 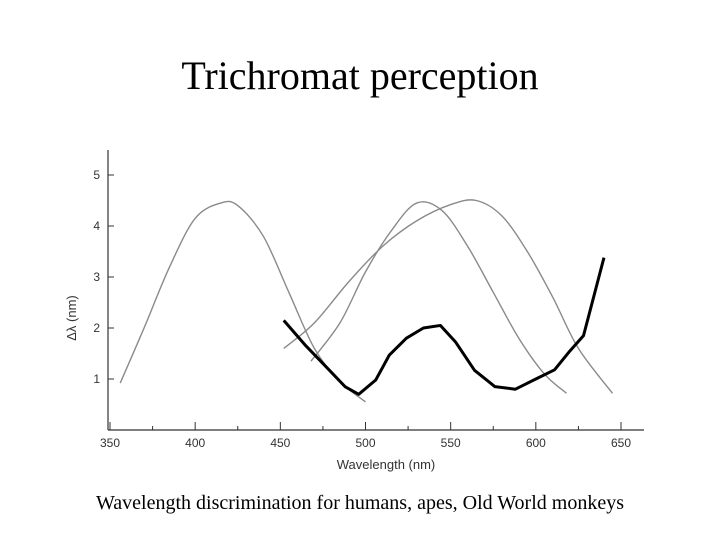 What do you see at coordinates (96, 226) in the screenshot?
I see `y-tick-label: 4` at bounding box center [96, 226].